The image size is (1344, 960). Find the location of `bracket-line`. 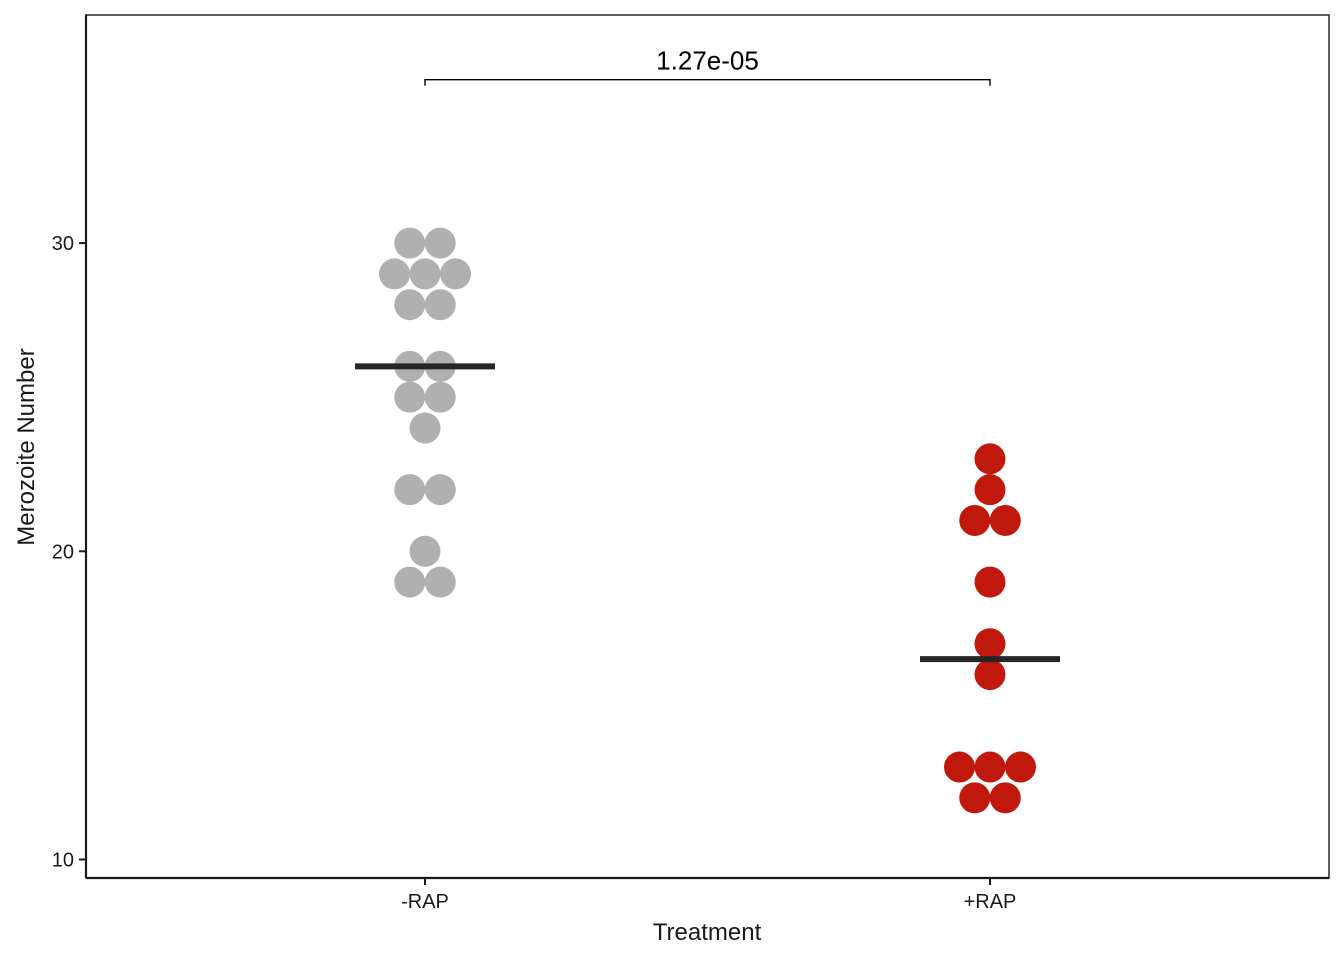

bracket-line is located at coordinates (707, 82).